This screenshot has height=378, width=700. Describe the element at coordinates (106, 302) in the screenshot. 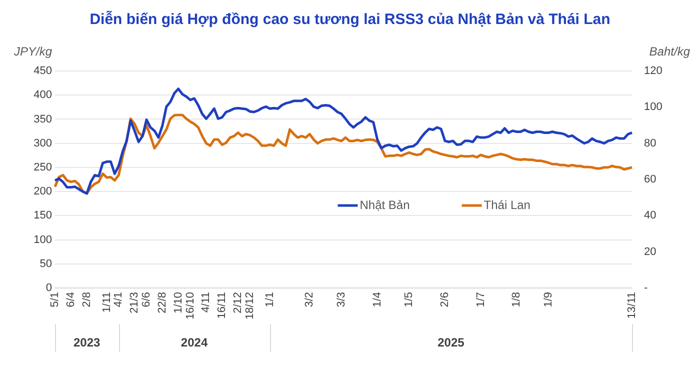

I see `x-tick-label: 1/11` at that location.